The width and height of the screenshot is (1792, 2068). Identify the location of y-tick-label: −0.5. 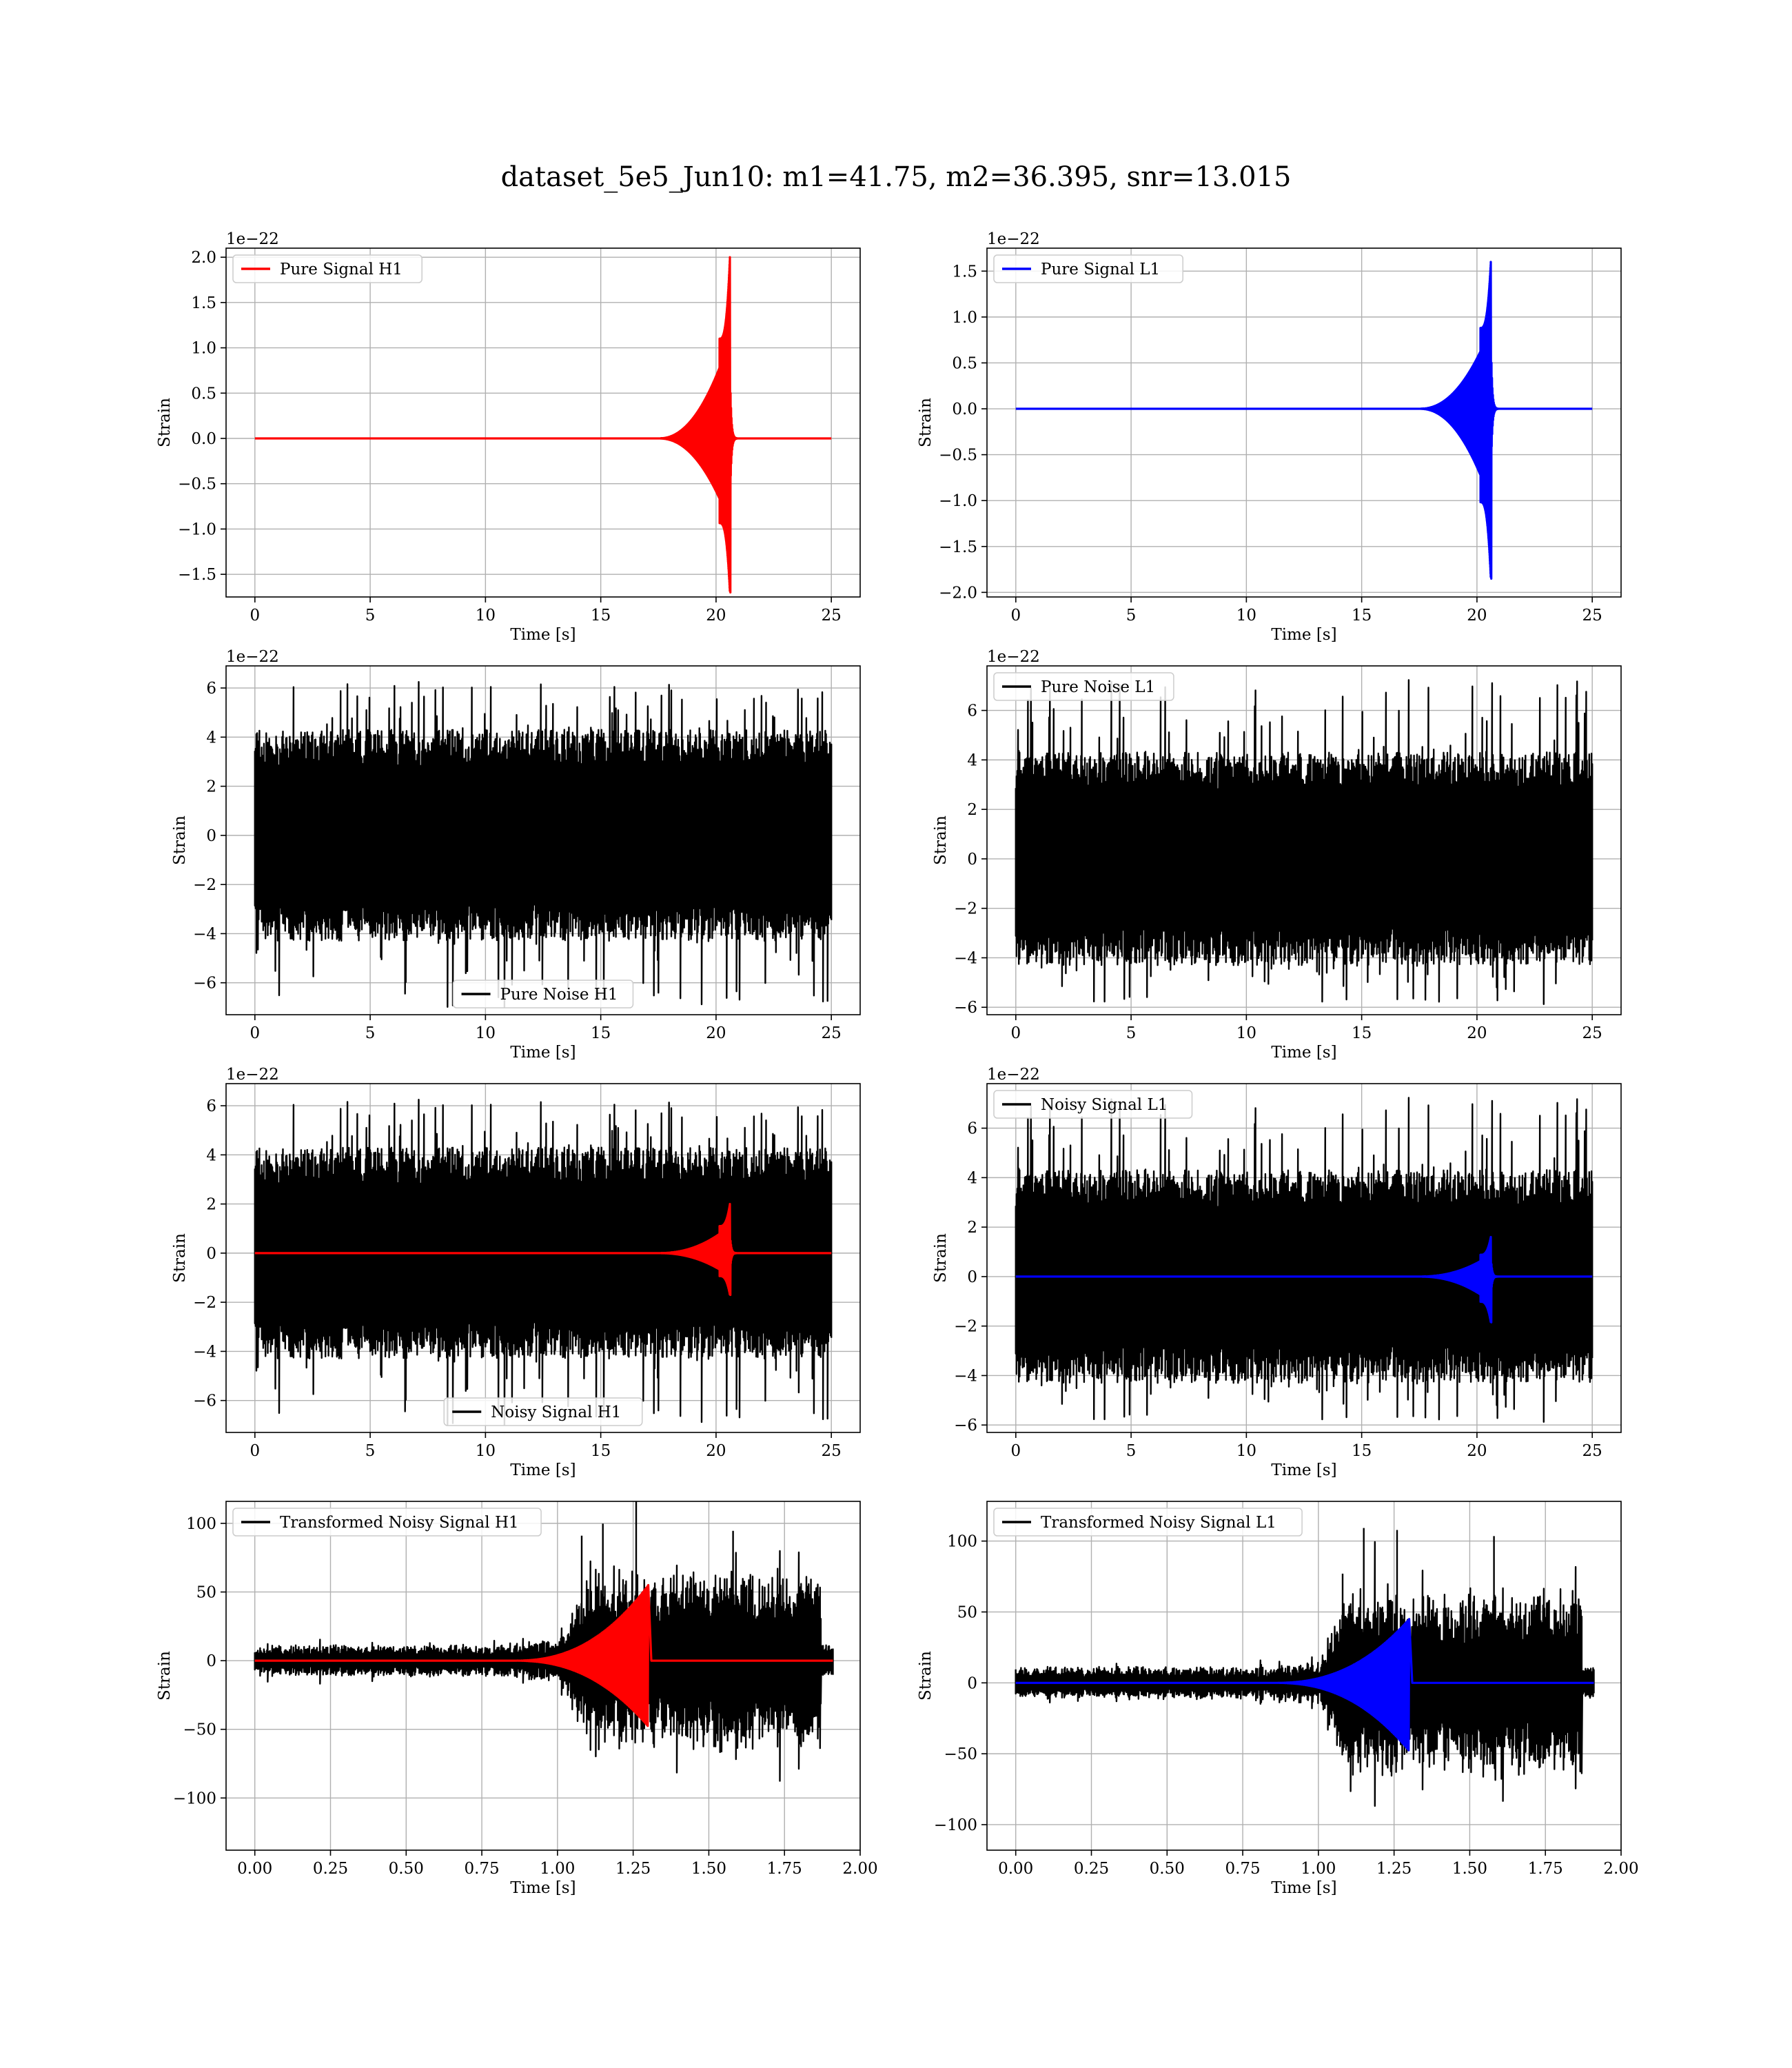
(197, 485).